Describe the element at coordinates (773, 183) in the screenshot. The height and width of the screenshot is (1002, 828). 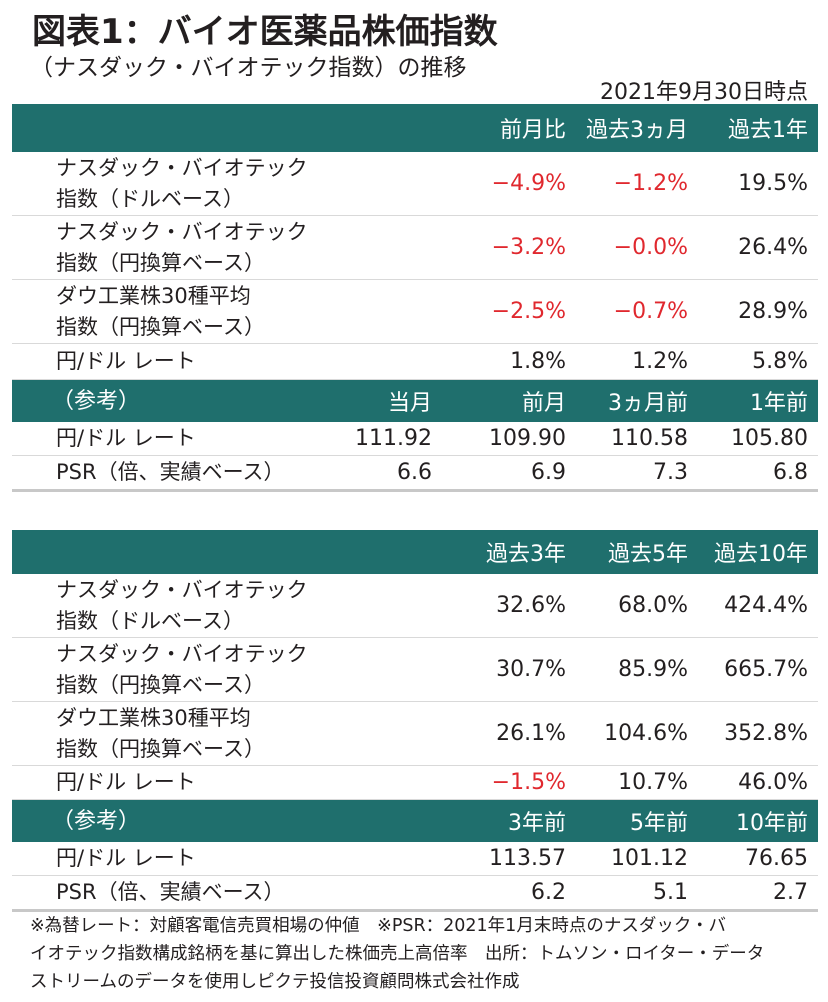
I see `value-cell: 19.5%` at that location.